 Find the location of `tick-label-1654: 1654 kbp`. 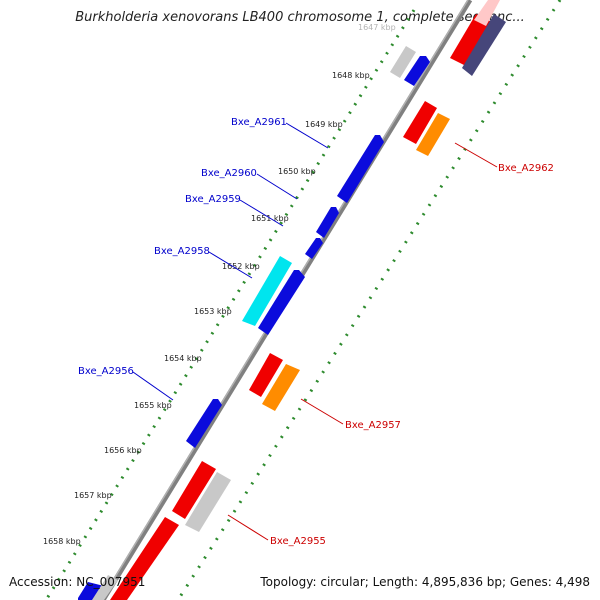

tick-label-1654: 1654 kbp is located at coordinates (183, 358).